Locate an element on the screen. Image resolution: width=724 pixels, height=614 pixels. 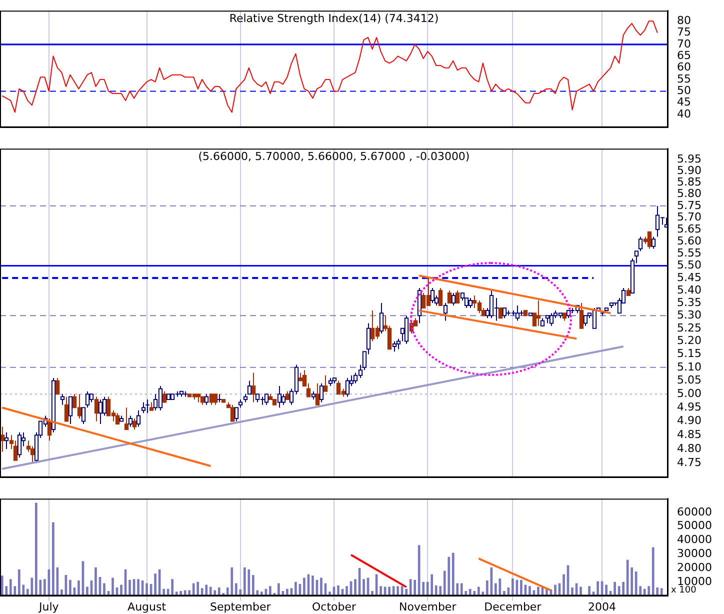
y-tick-label: 5.65 is located at coordinates (689, 229).